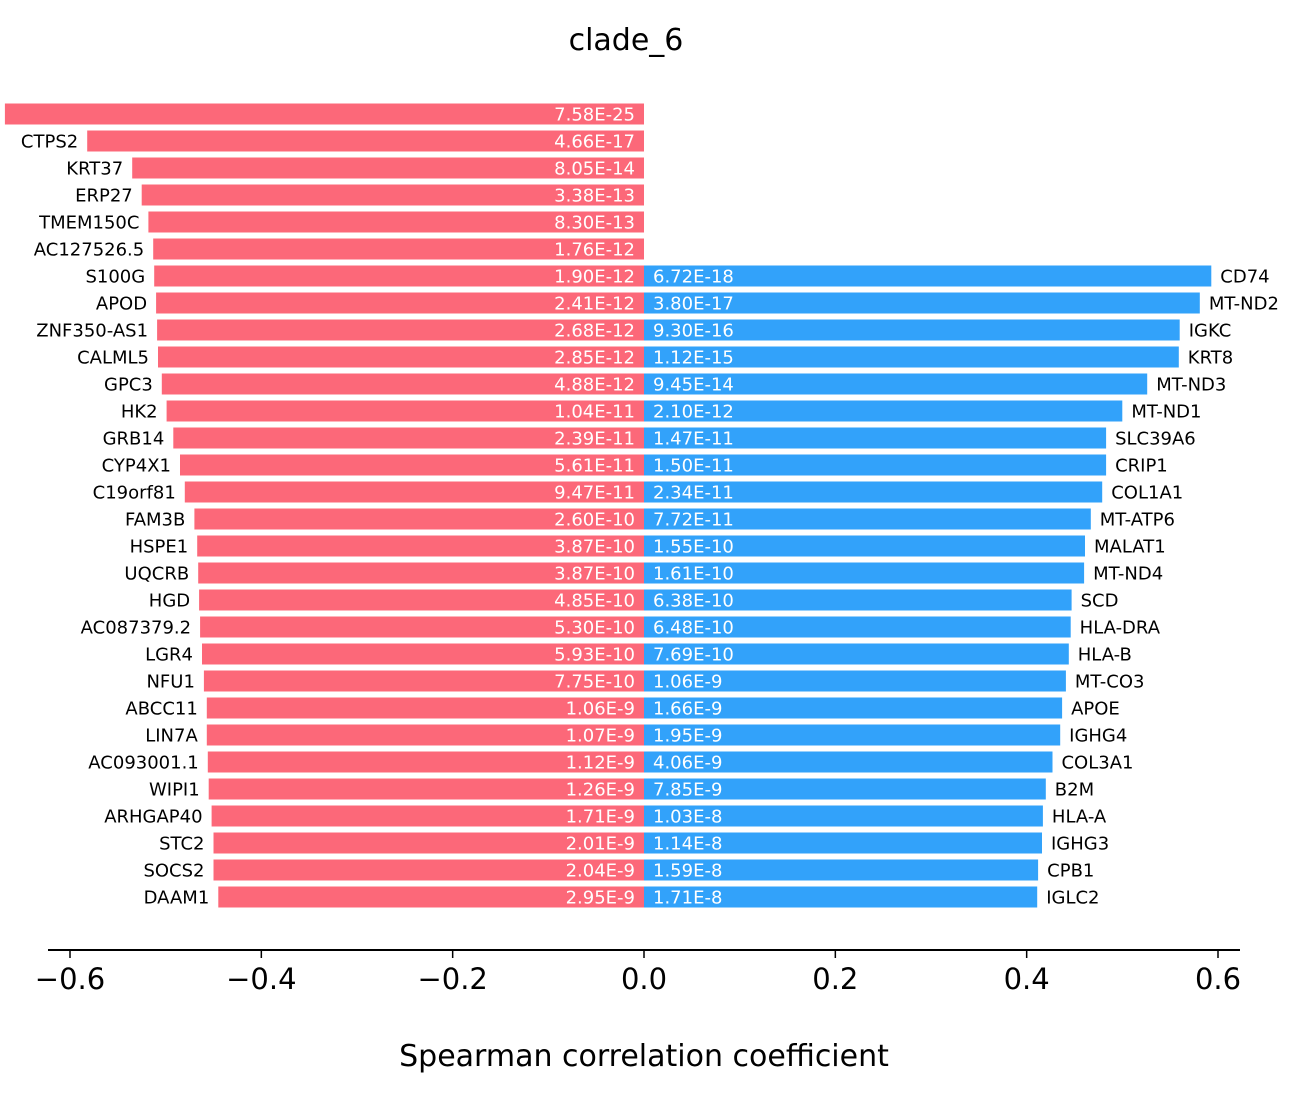  Describe the element at coordinates (423, 654) in the screenshot. I see `bar-negative-LGR4` at that location.